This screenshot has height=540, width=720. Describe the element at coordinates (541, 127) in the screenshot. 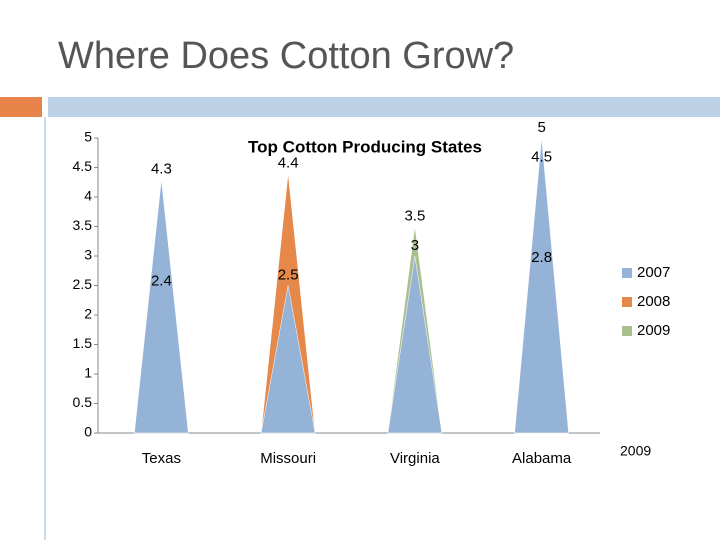

I see `data-label: 5` at that location.